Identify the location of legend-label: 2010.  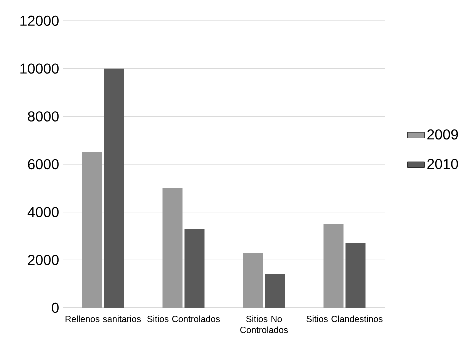
(443, 164).